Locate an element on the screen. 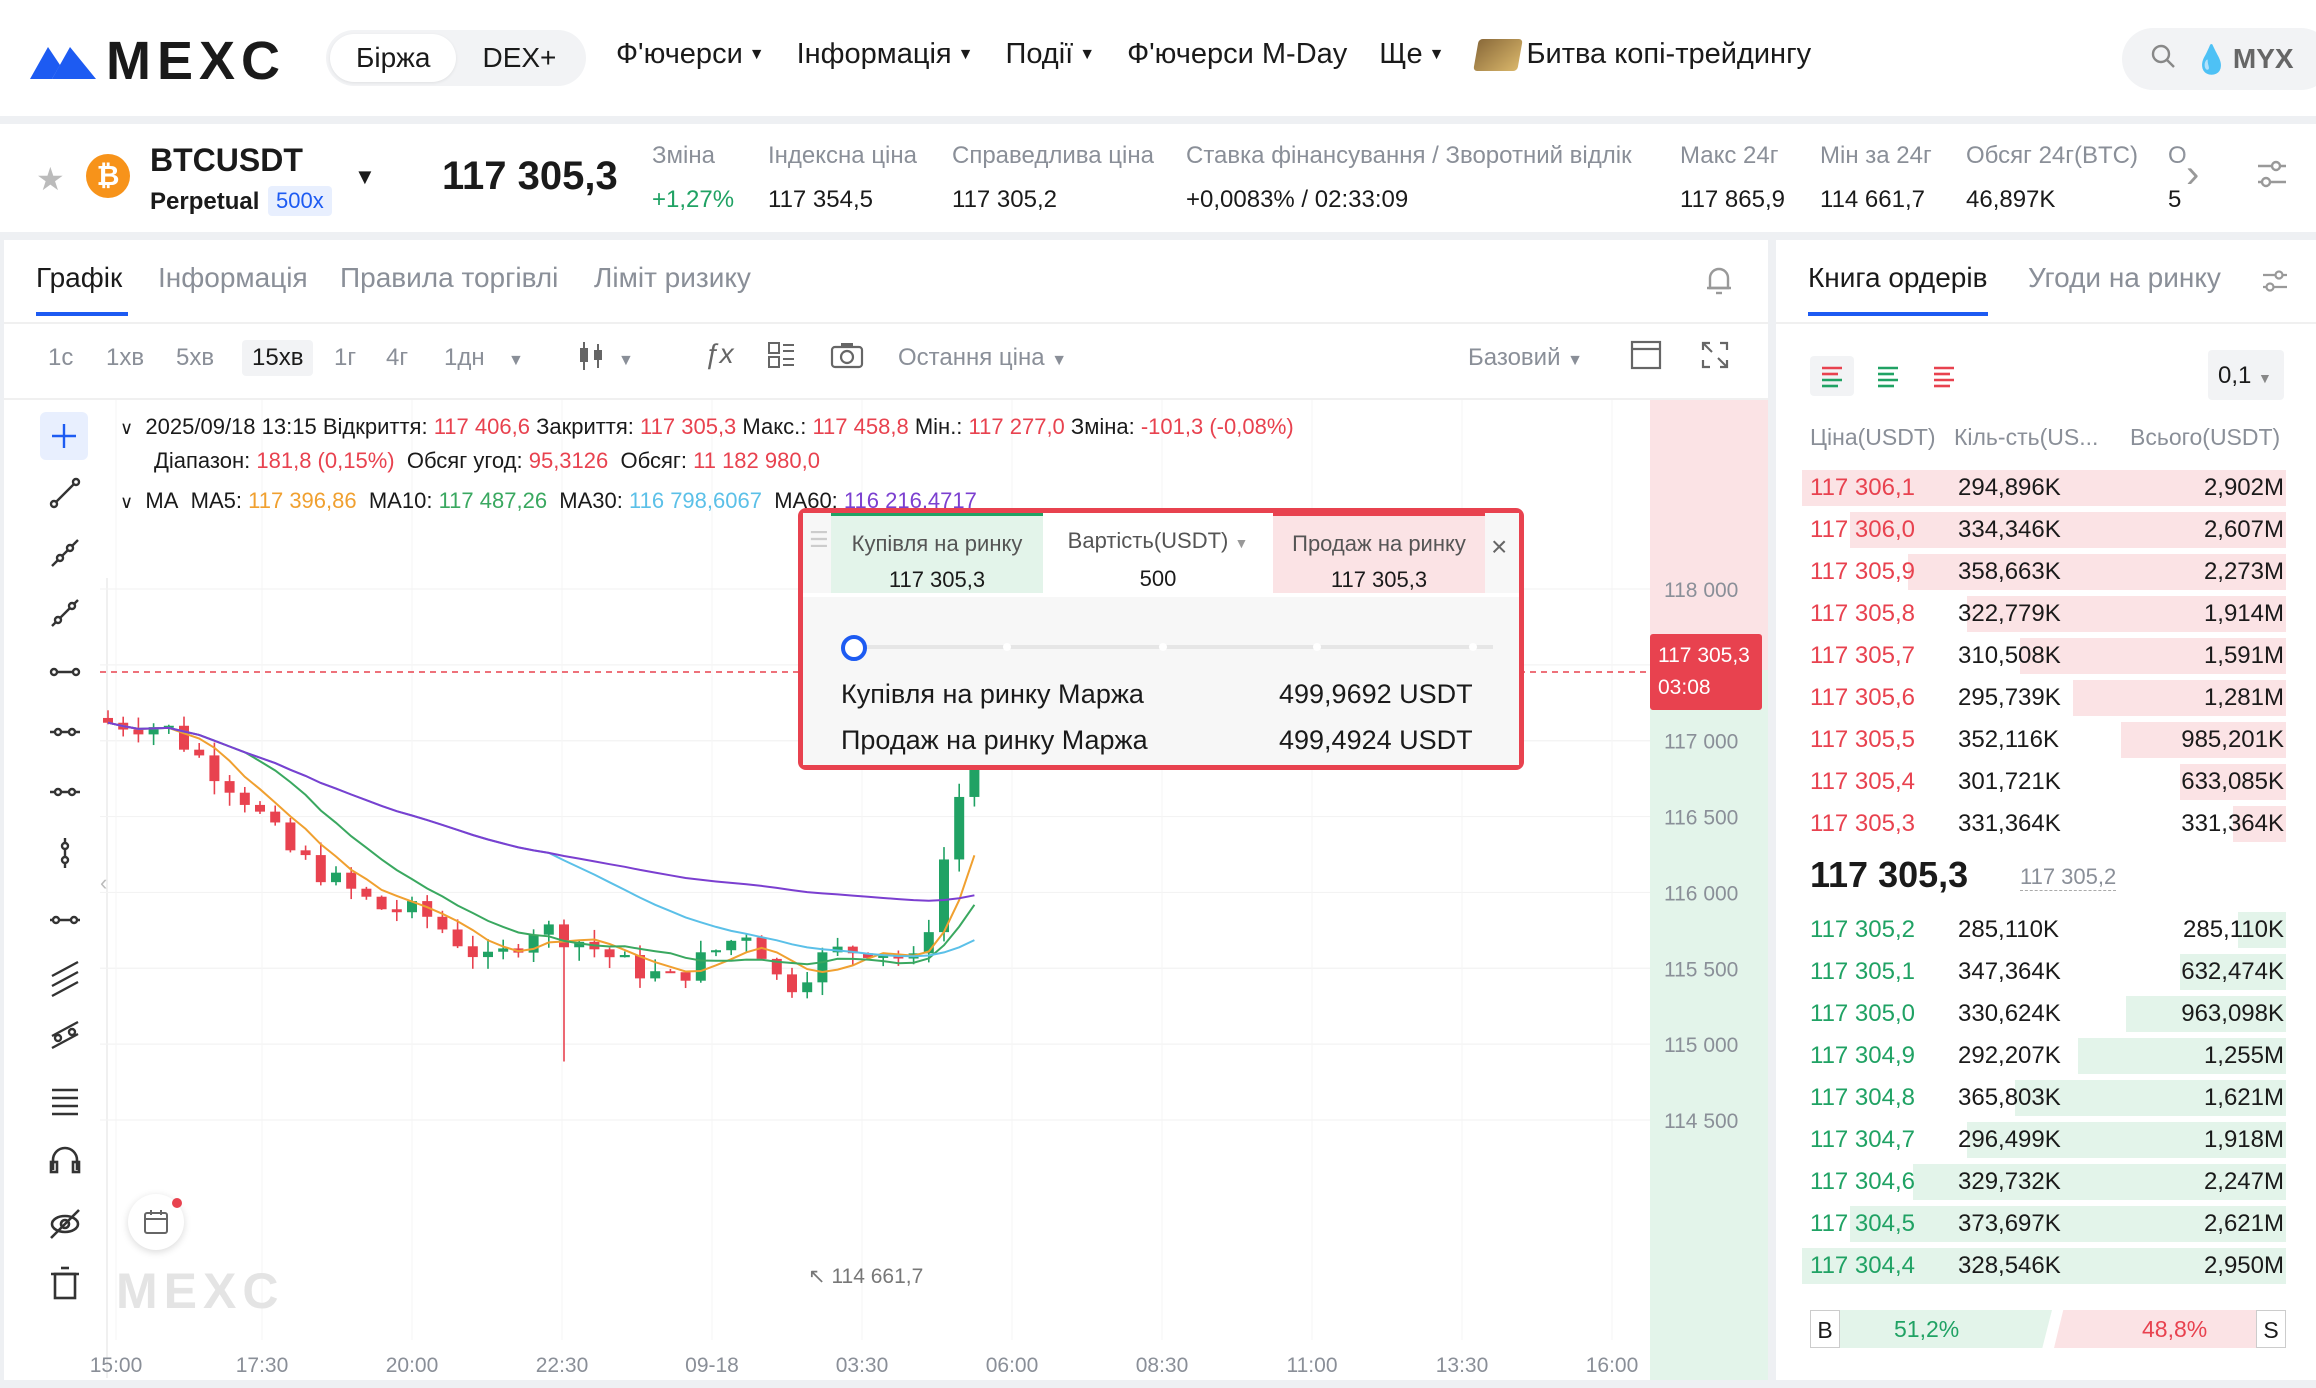 The image size is (2316, 1388). order-book-row: 117 305,7 310,508K 1,591M is located at coordinates (2044, 656).